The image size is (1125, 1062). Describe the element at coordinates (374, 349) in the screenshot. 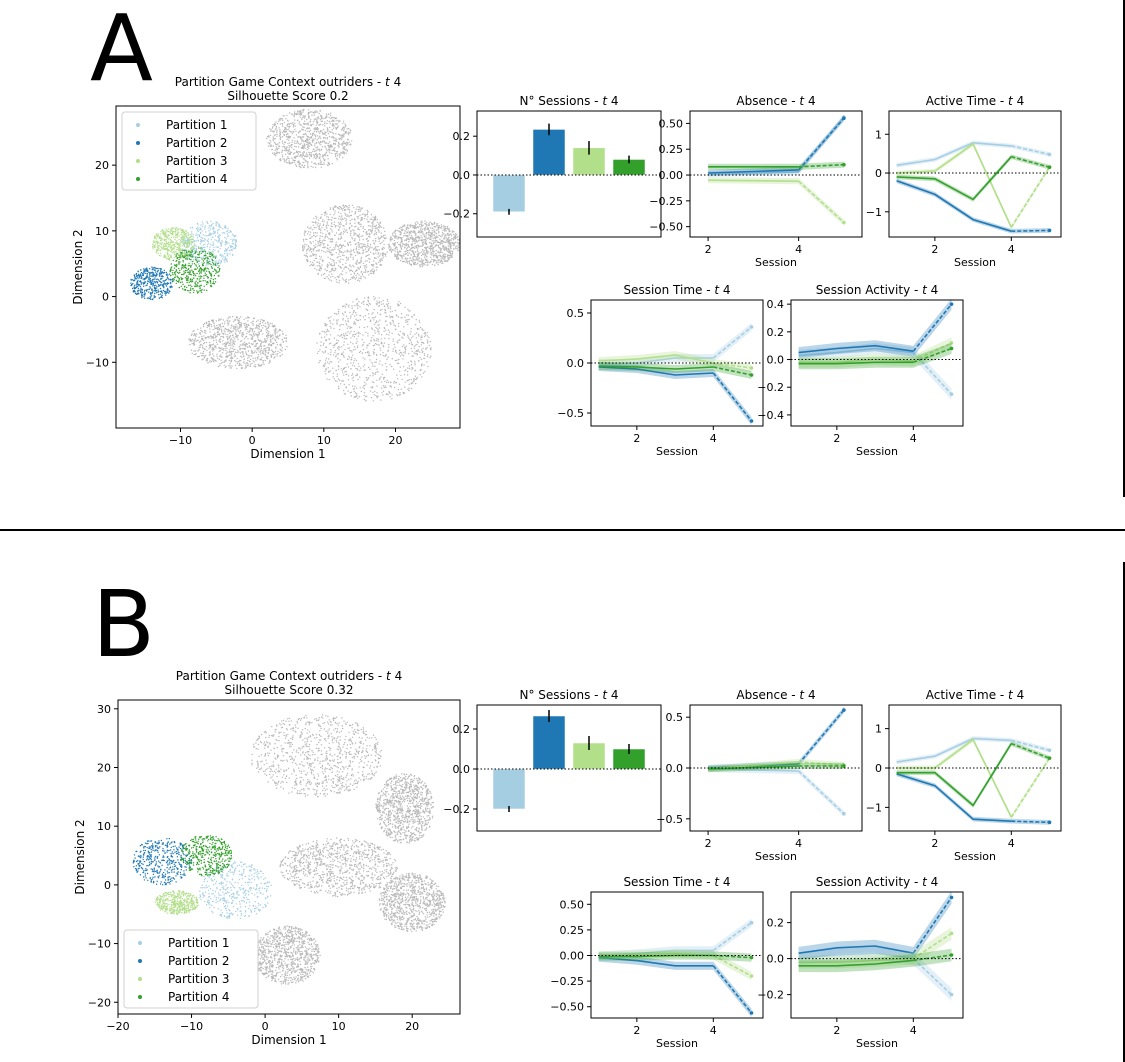

I see `umap-cluster-unassigned` at that location.